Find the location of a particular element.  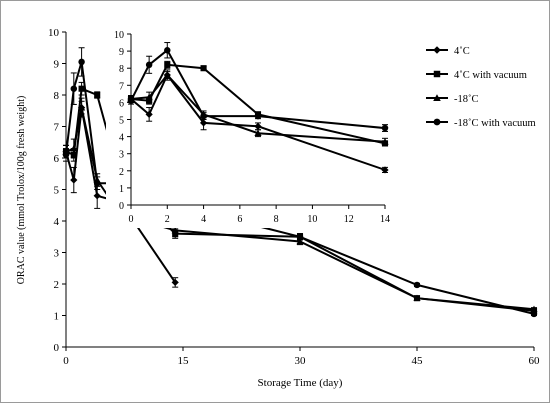

inset-x-tick-label: 14 is located at coordinates (385, 219).